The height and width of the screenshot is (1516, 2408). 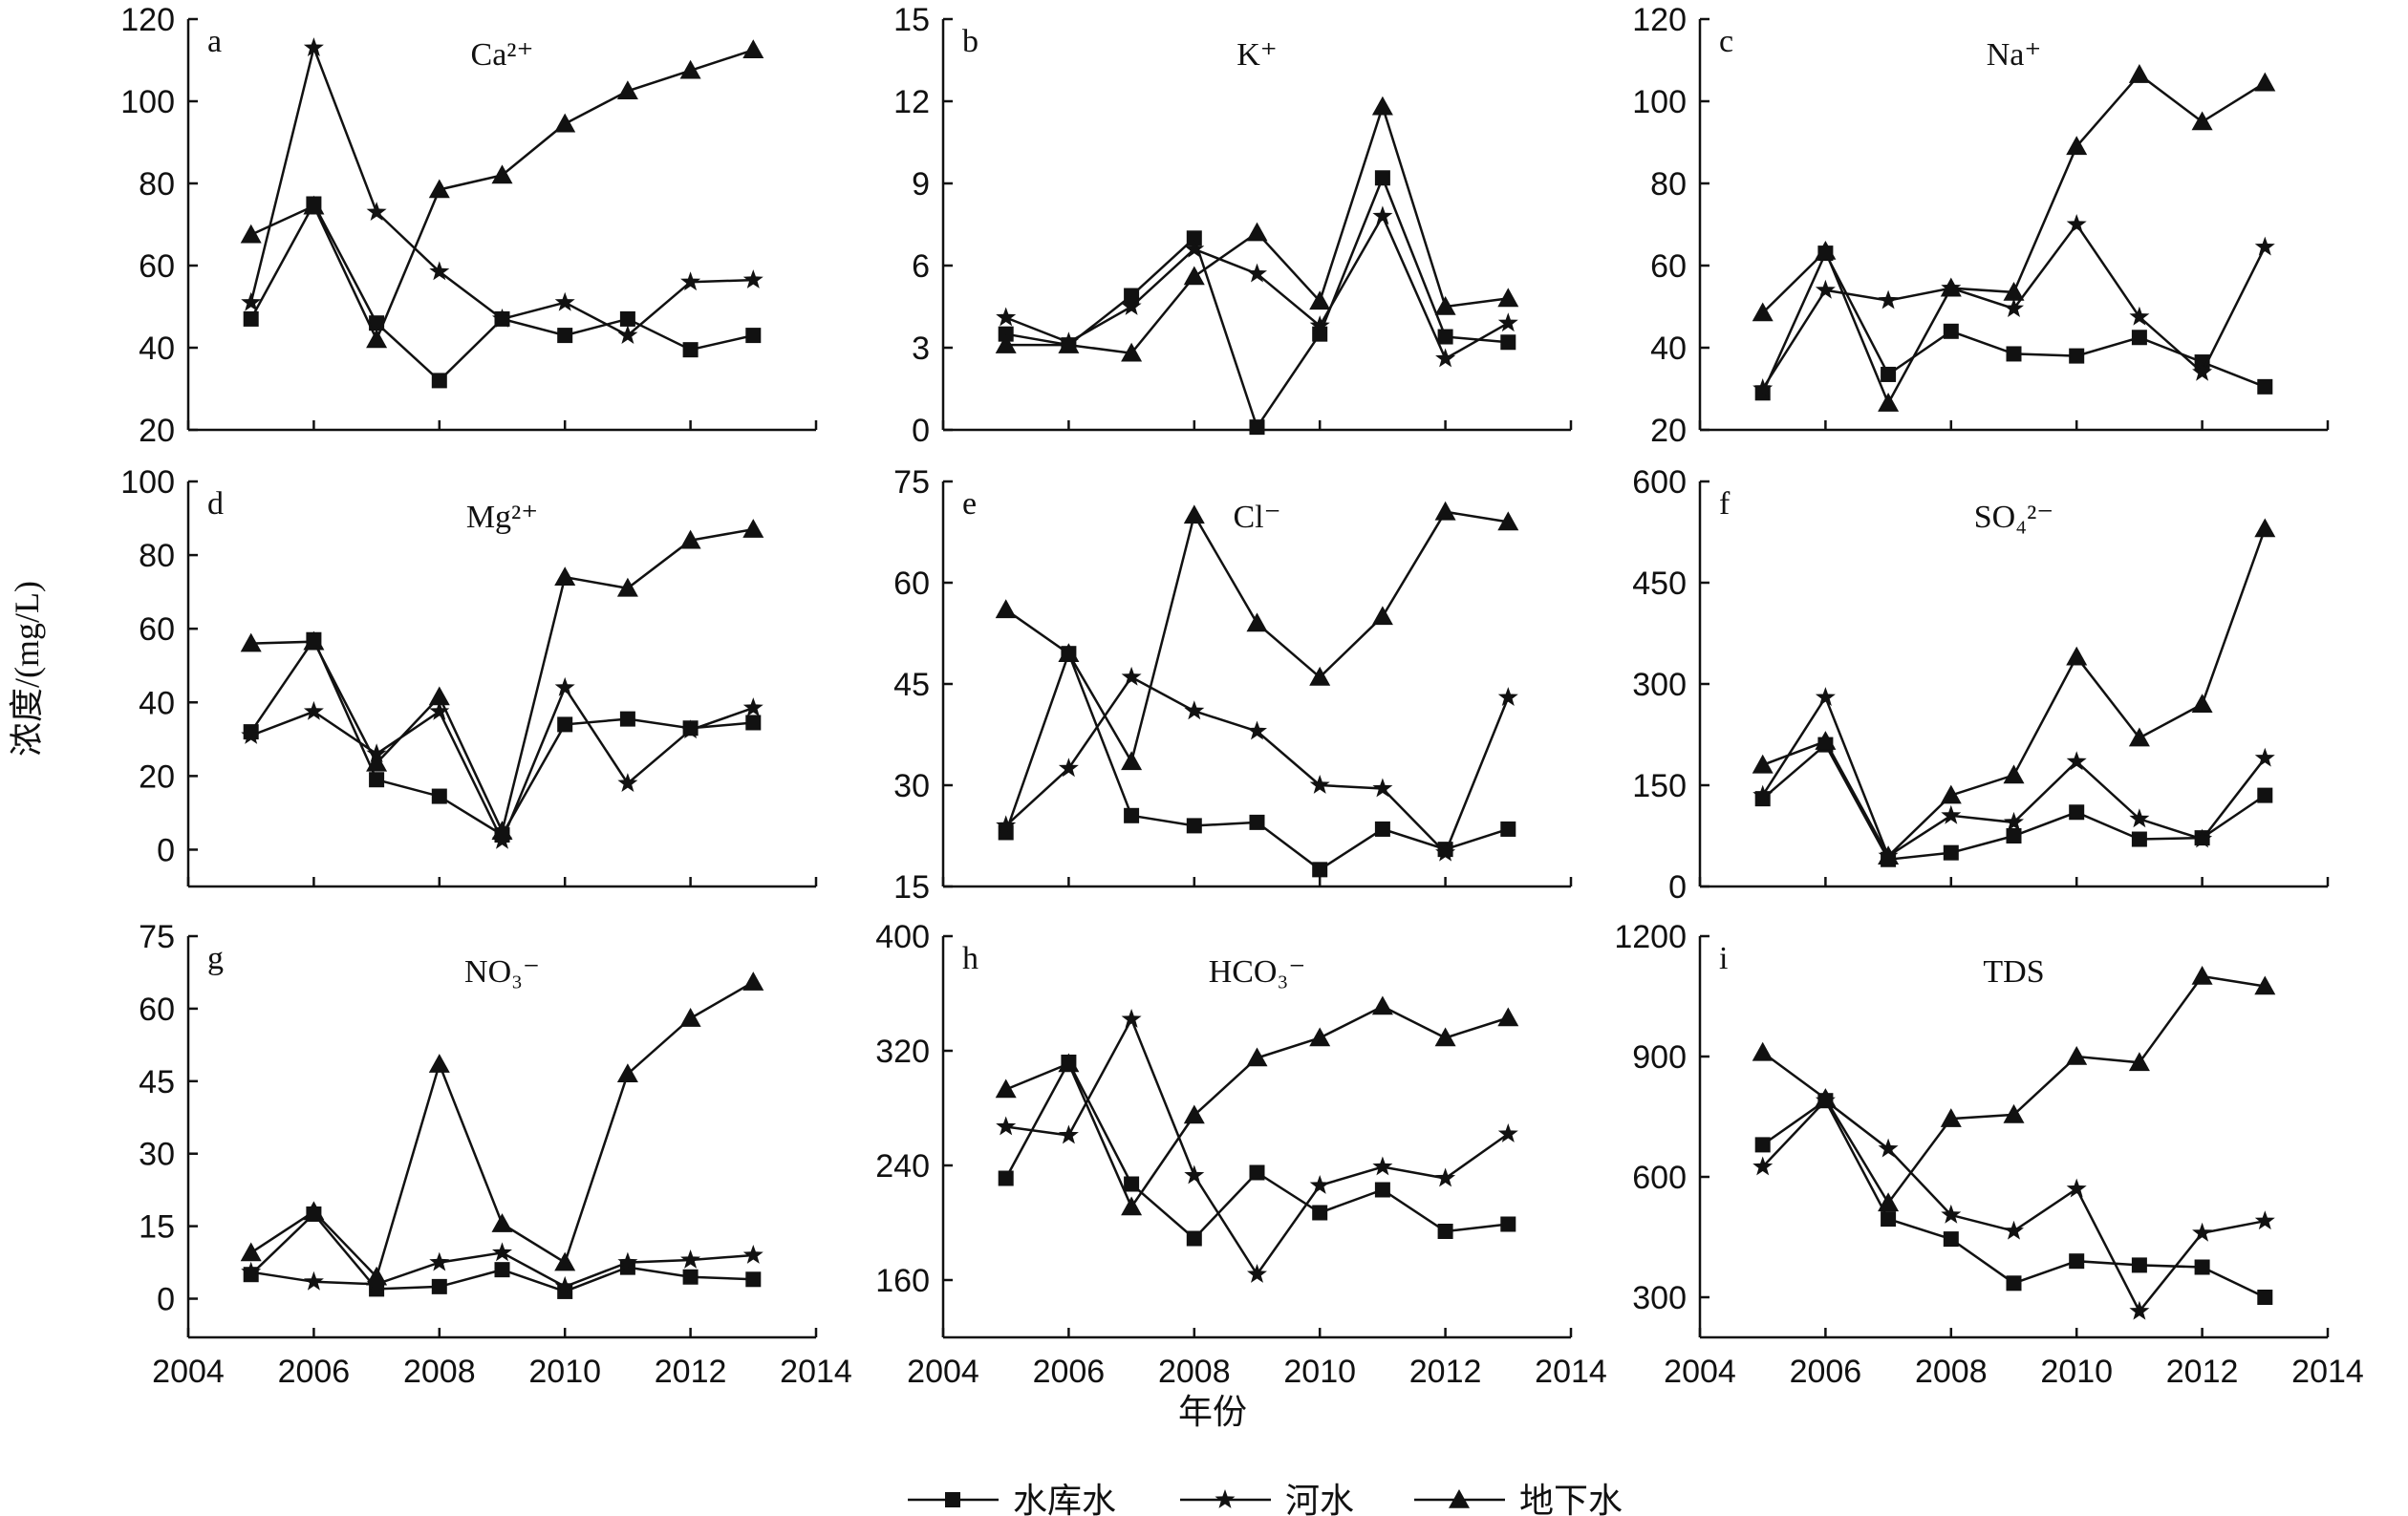 What do you see at coordinates (147, 20) in the screenshot?
I see `y-tick-label: 120` at bounding box center [147, 20].